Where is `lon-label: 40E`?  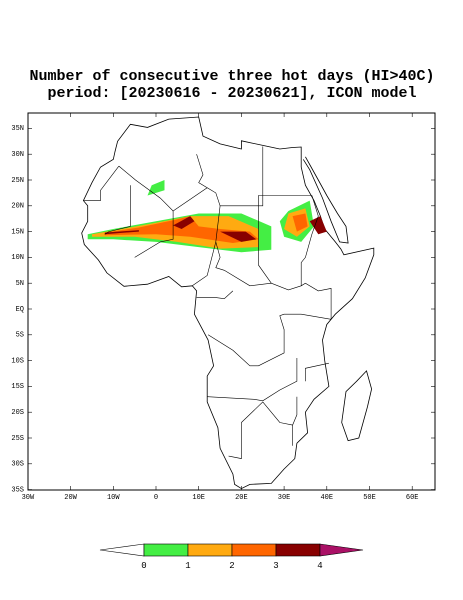 lon-label: 40E is located at coordinates (326, 498).